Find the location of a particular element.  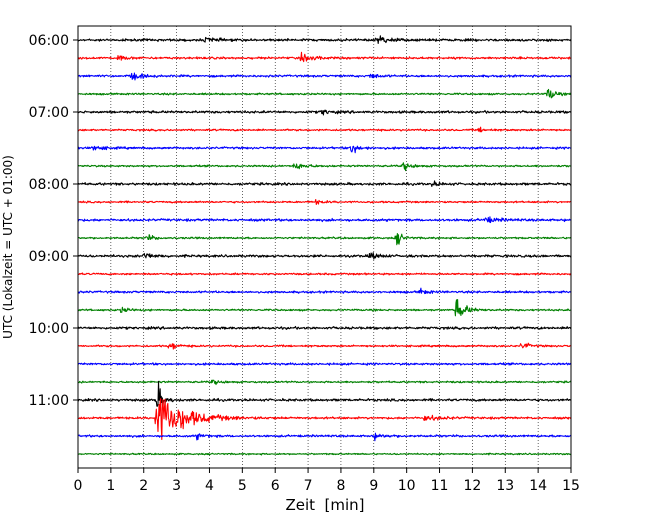

x-tick-label-11: 11 is located at coordinates (440, 486).